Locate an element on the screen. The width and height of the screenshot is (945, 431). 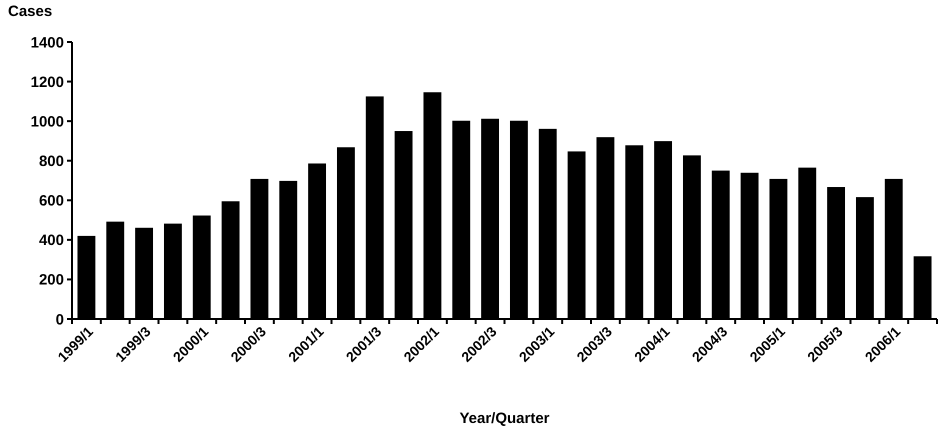
y-axis-title: Cases is located at coordinates (30, 11).